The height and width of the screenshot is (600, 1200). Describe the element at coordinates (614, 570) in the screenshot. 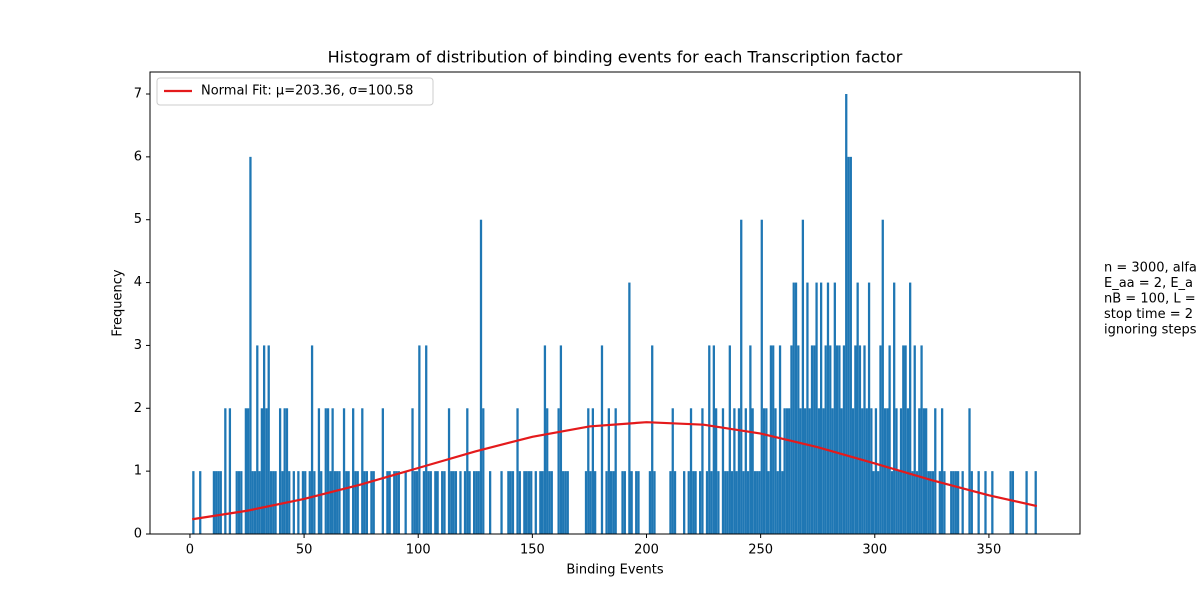

I see `x-axis-label: Binding Events` at that location.